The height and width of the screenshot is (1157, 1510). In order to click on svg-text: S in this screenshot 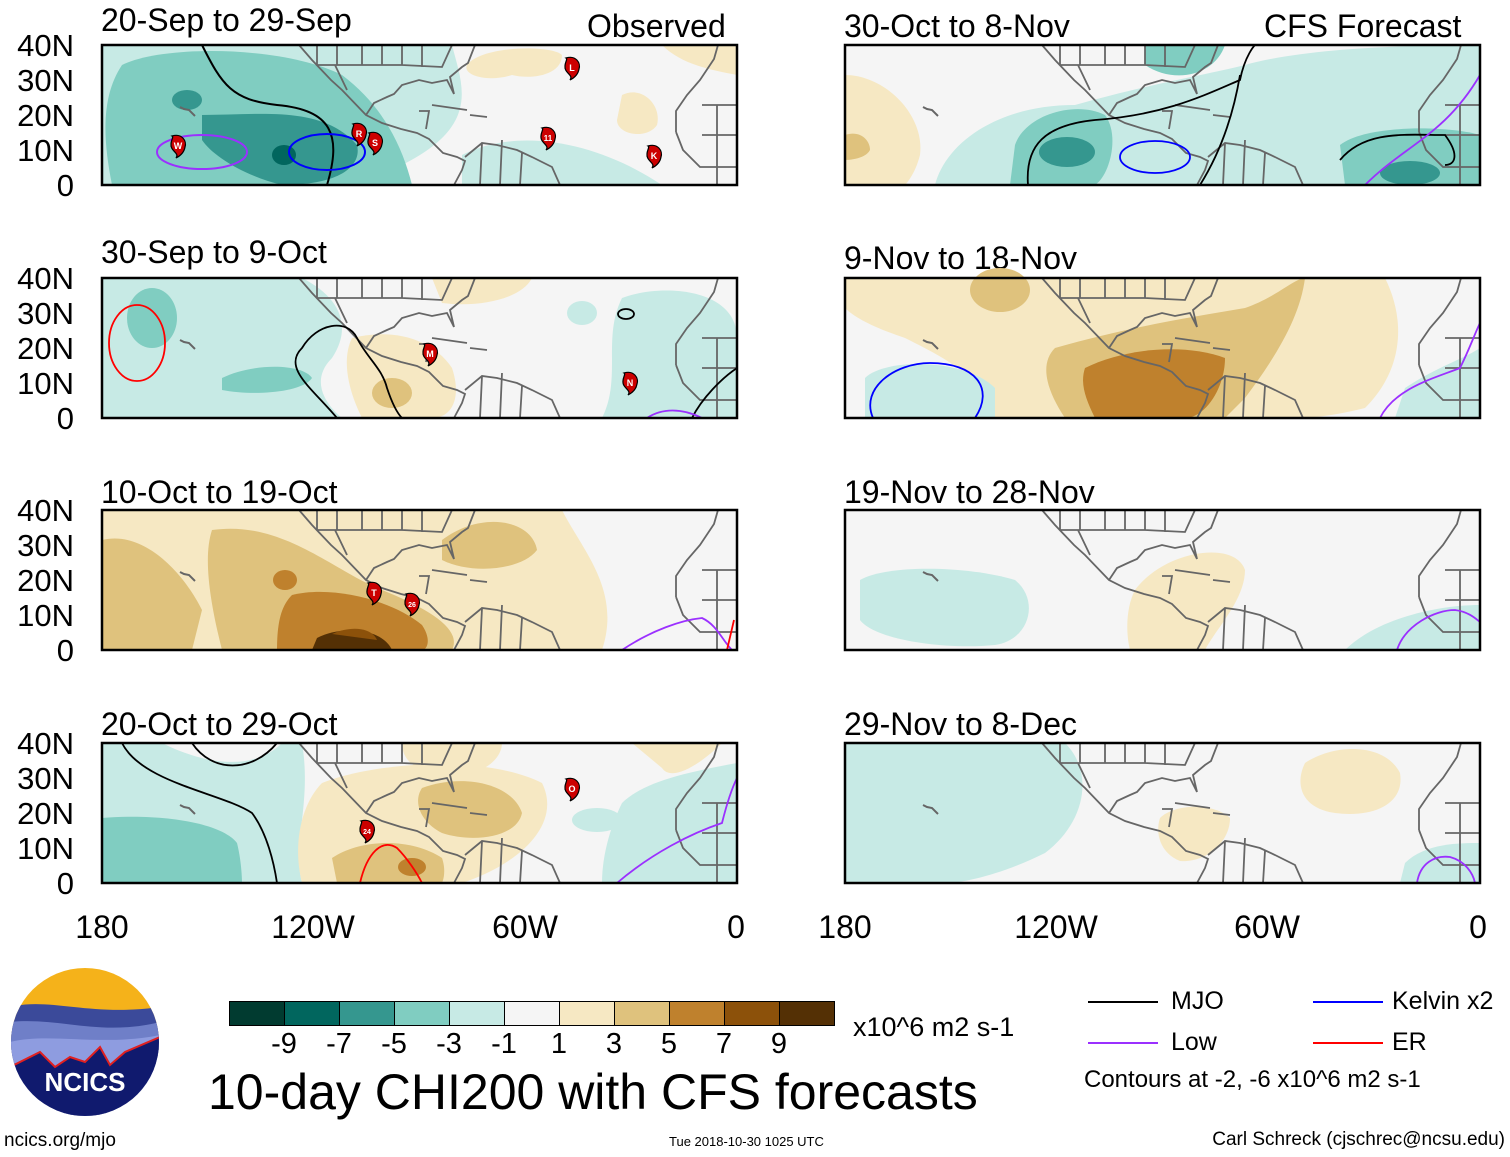, I will do `click(375, 143)`.